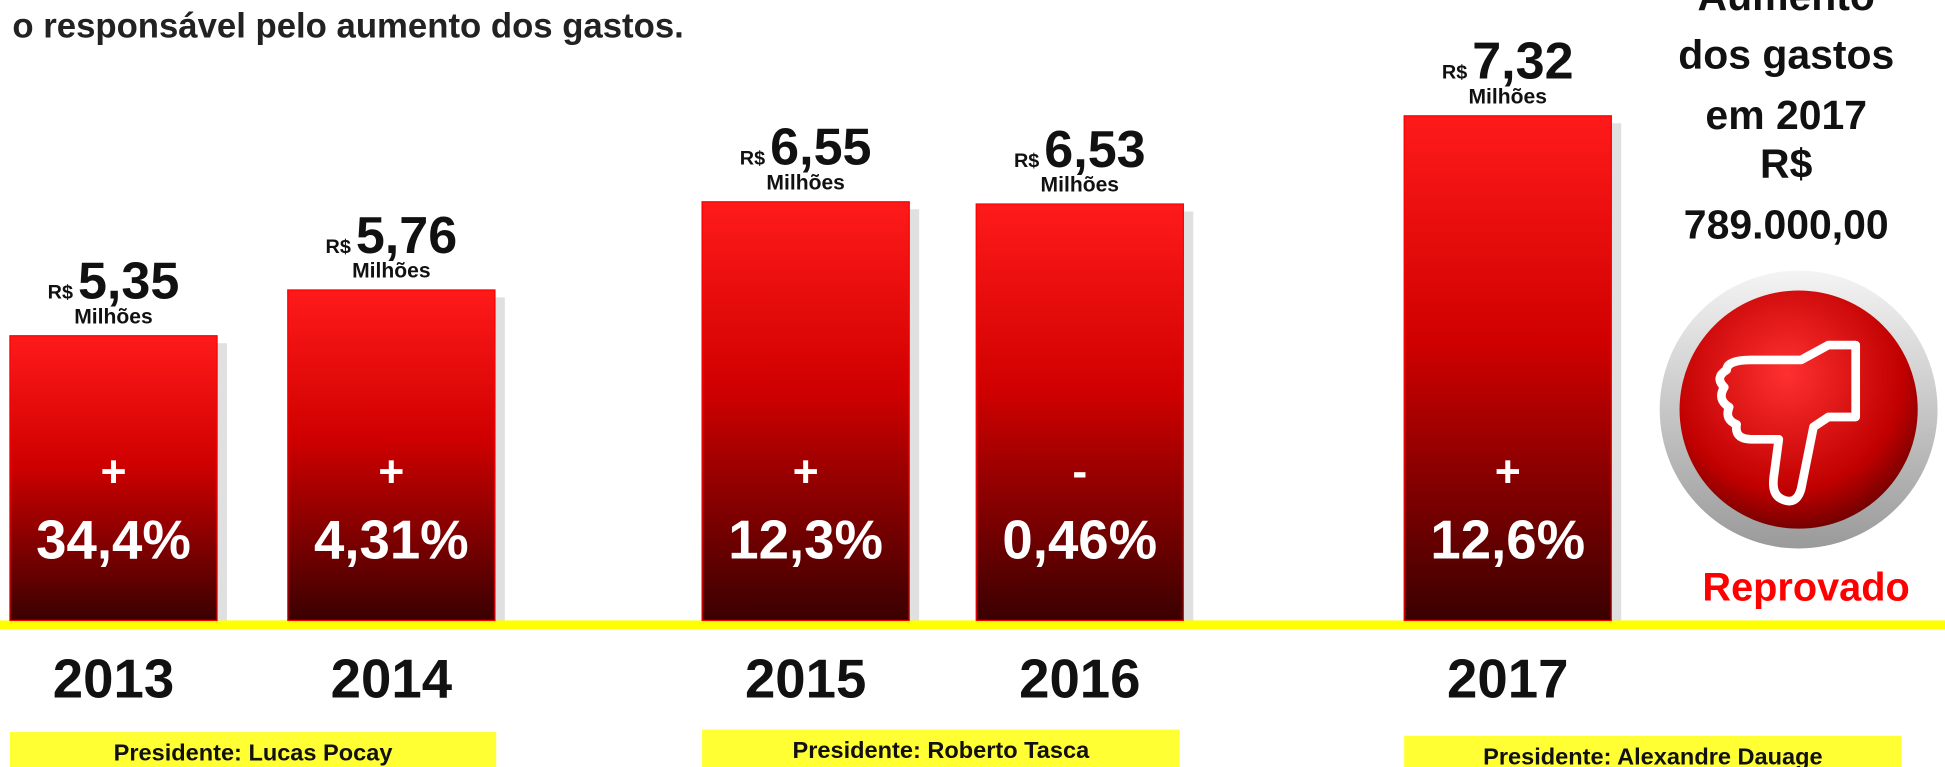 This screenshot has height=767, width=1945. I want to click on president-label: Presidente: Alexandre Dauage, so click(1652, 755).